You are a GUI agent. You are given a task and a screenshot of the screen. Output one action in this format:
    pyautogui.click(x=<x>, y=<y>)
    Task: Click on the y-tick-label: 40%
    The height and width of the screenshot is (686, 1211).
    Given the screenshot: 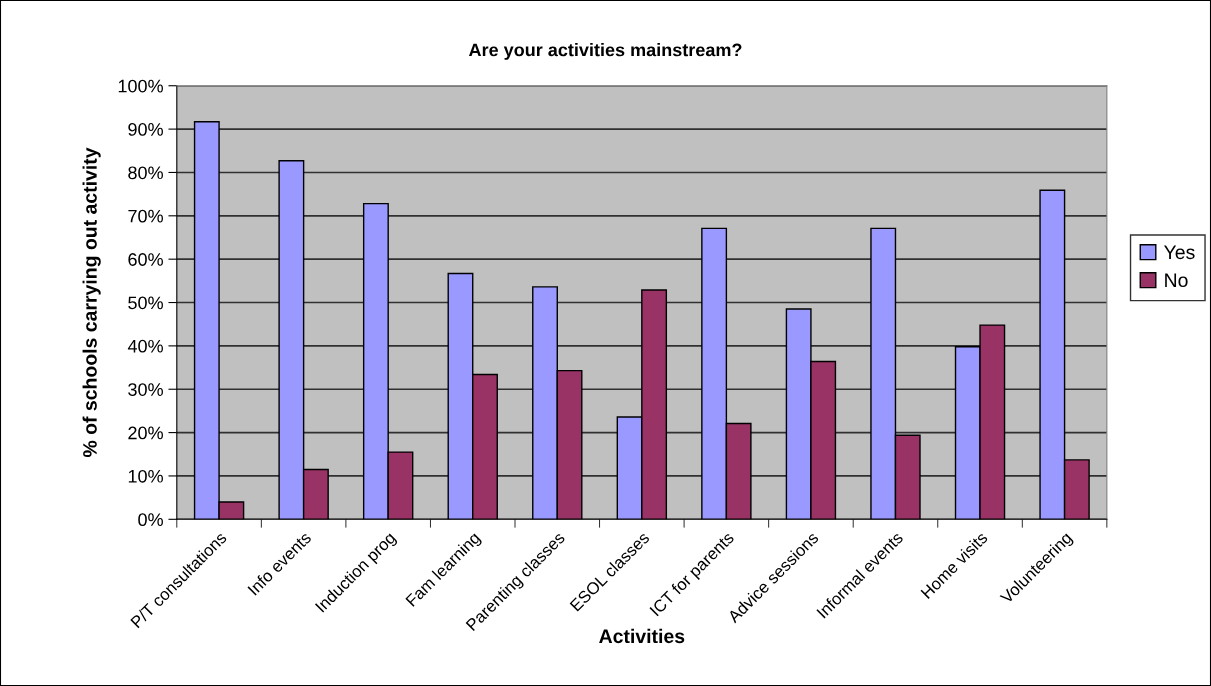 What is the action you would take?
    pyautogui.click(x=145, y=346)
    